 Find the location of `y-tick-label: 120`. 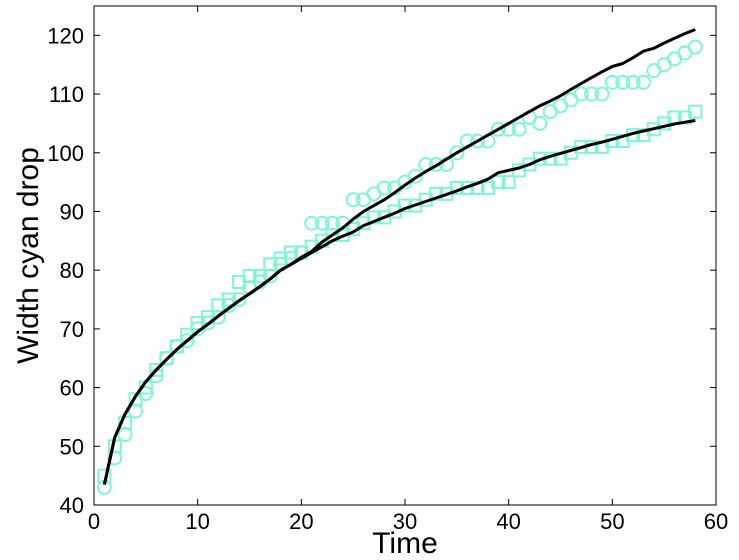

y-tick-label: 120 is located at coordinates (65, 35).